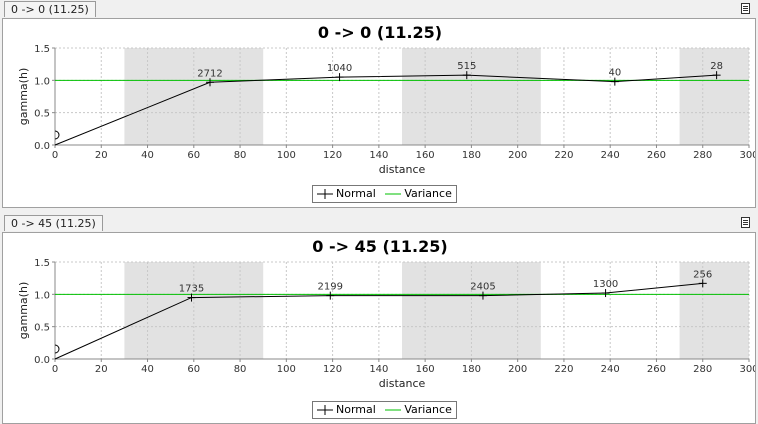  I want to click on data-label: 2405, so click(482, 287).